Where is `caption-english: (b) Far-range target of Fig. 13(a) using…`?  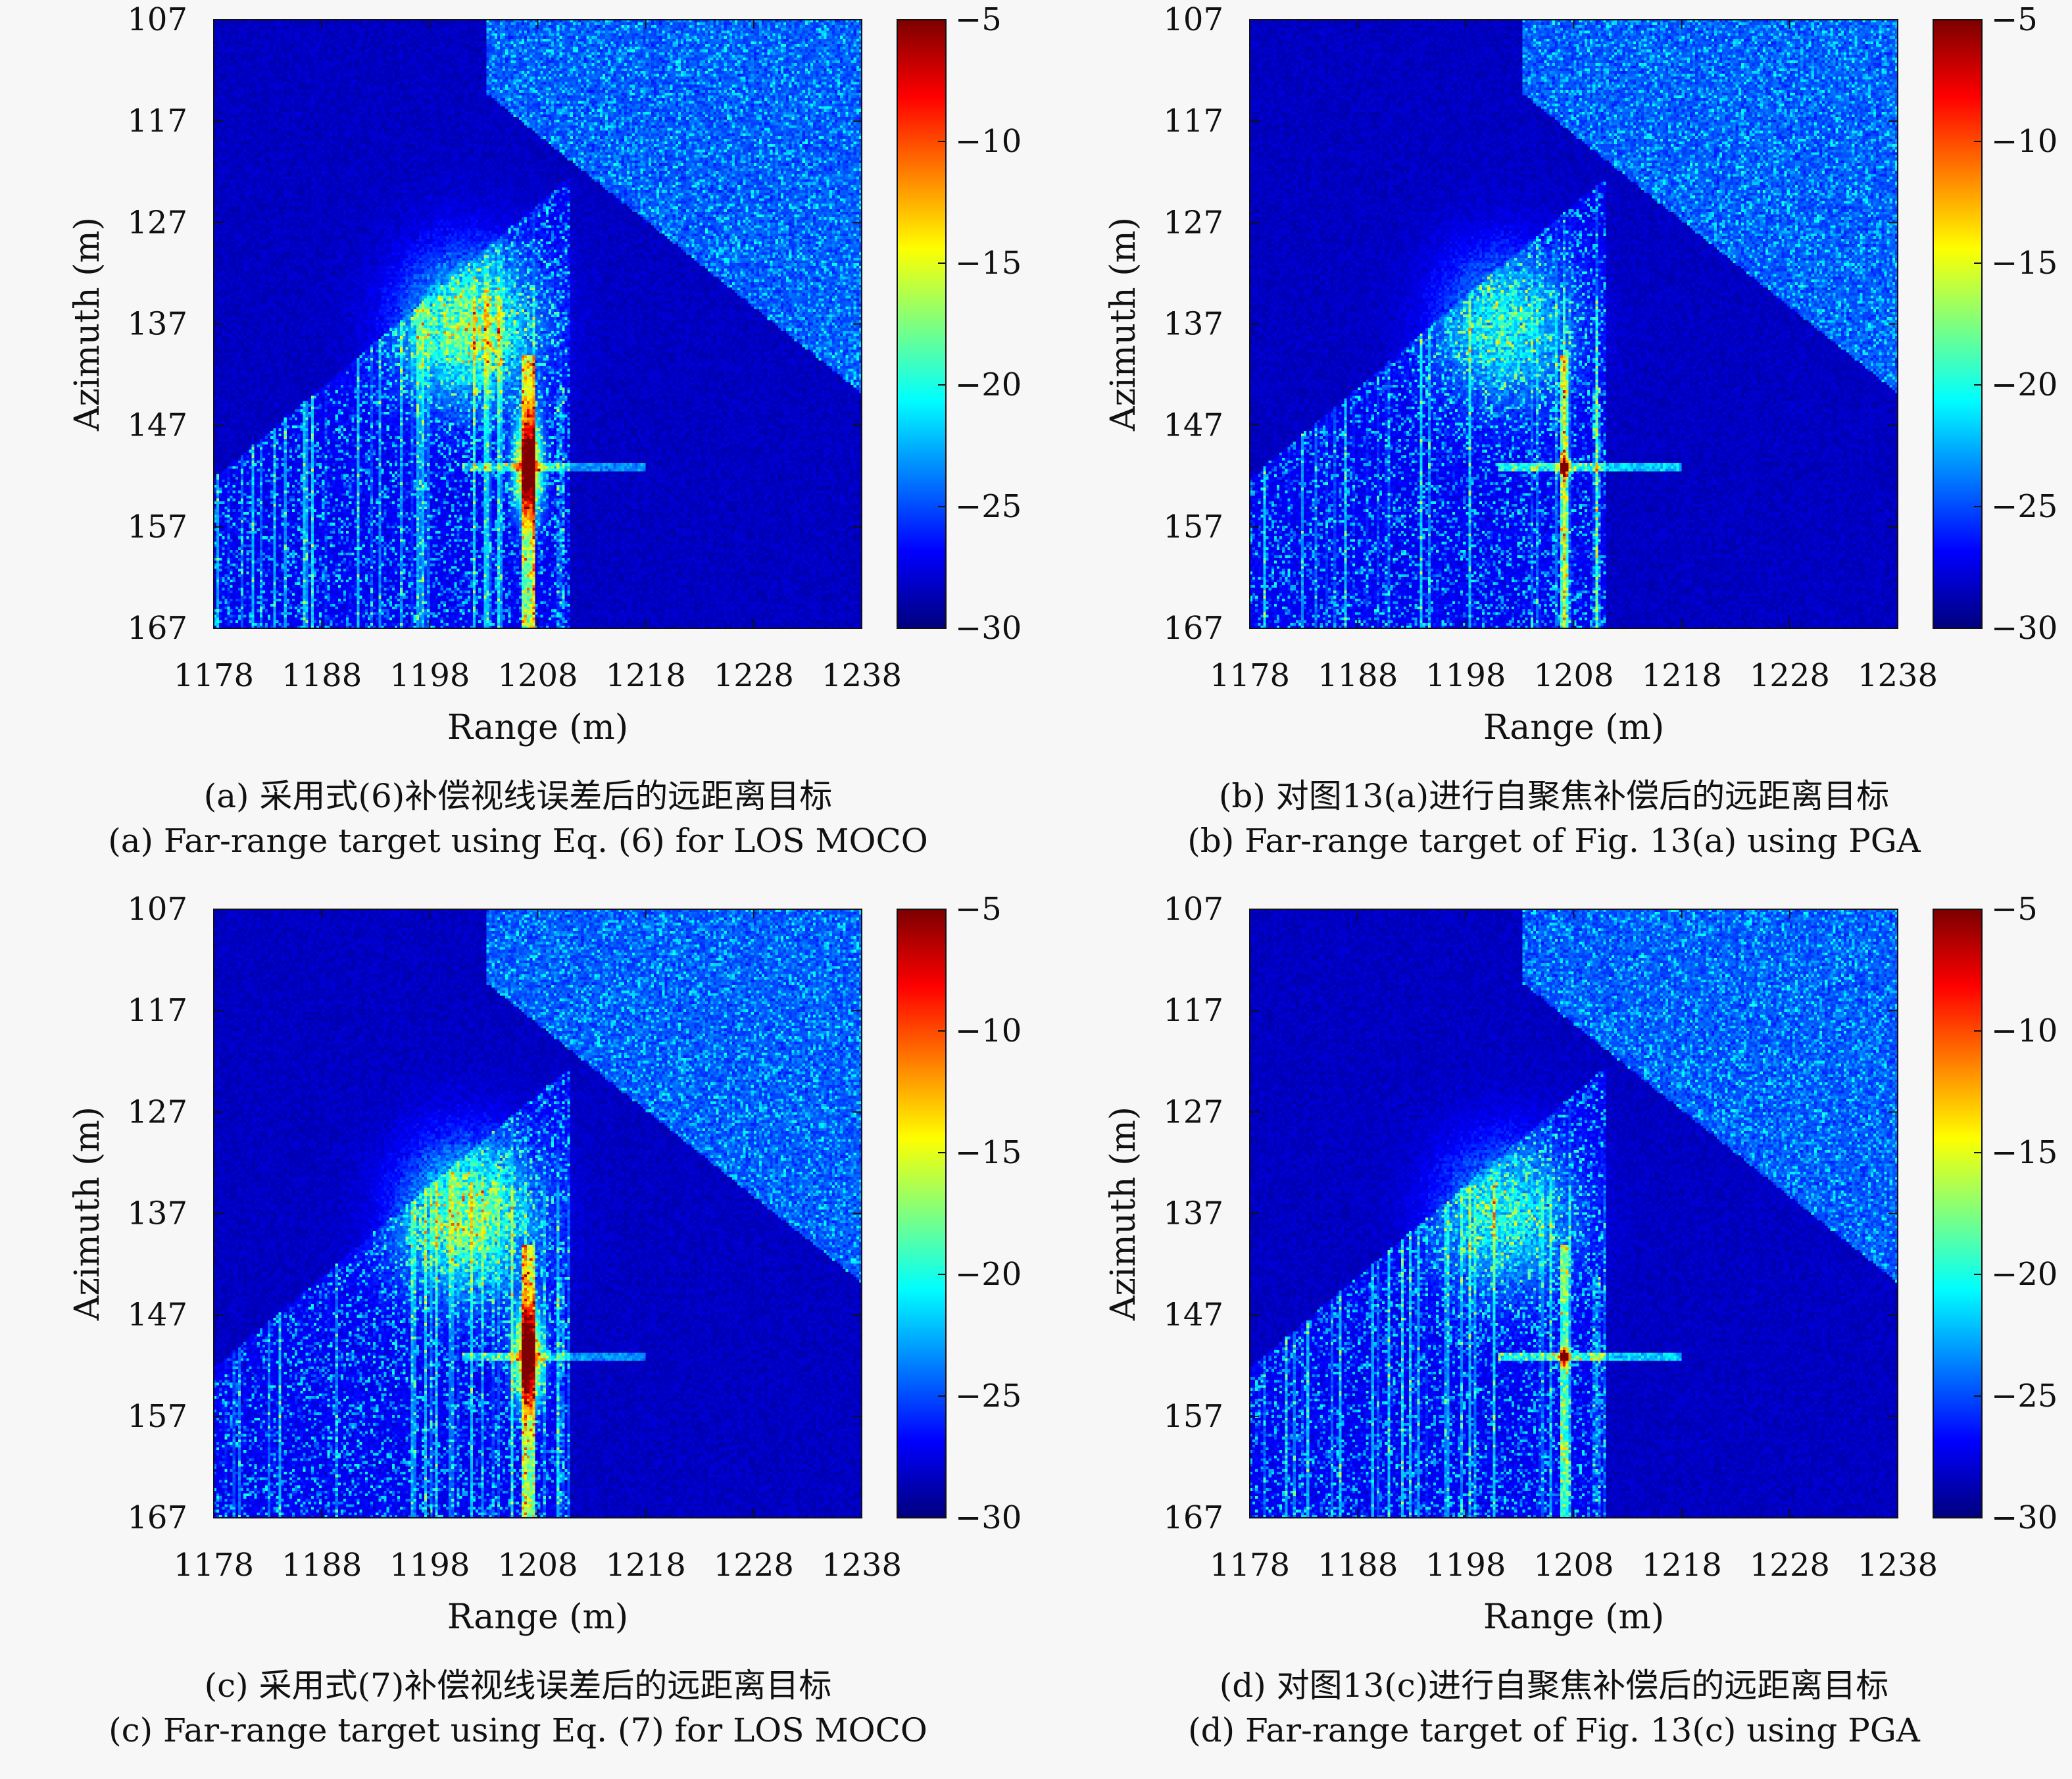 caption-english: (b) Far-range target of Fig. 13(a) using… is located at coordinates (1554, 841).